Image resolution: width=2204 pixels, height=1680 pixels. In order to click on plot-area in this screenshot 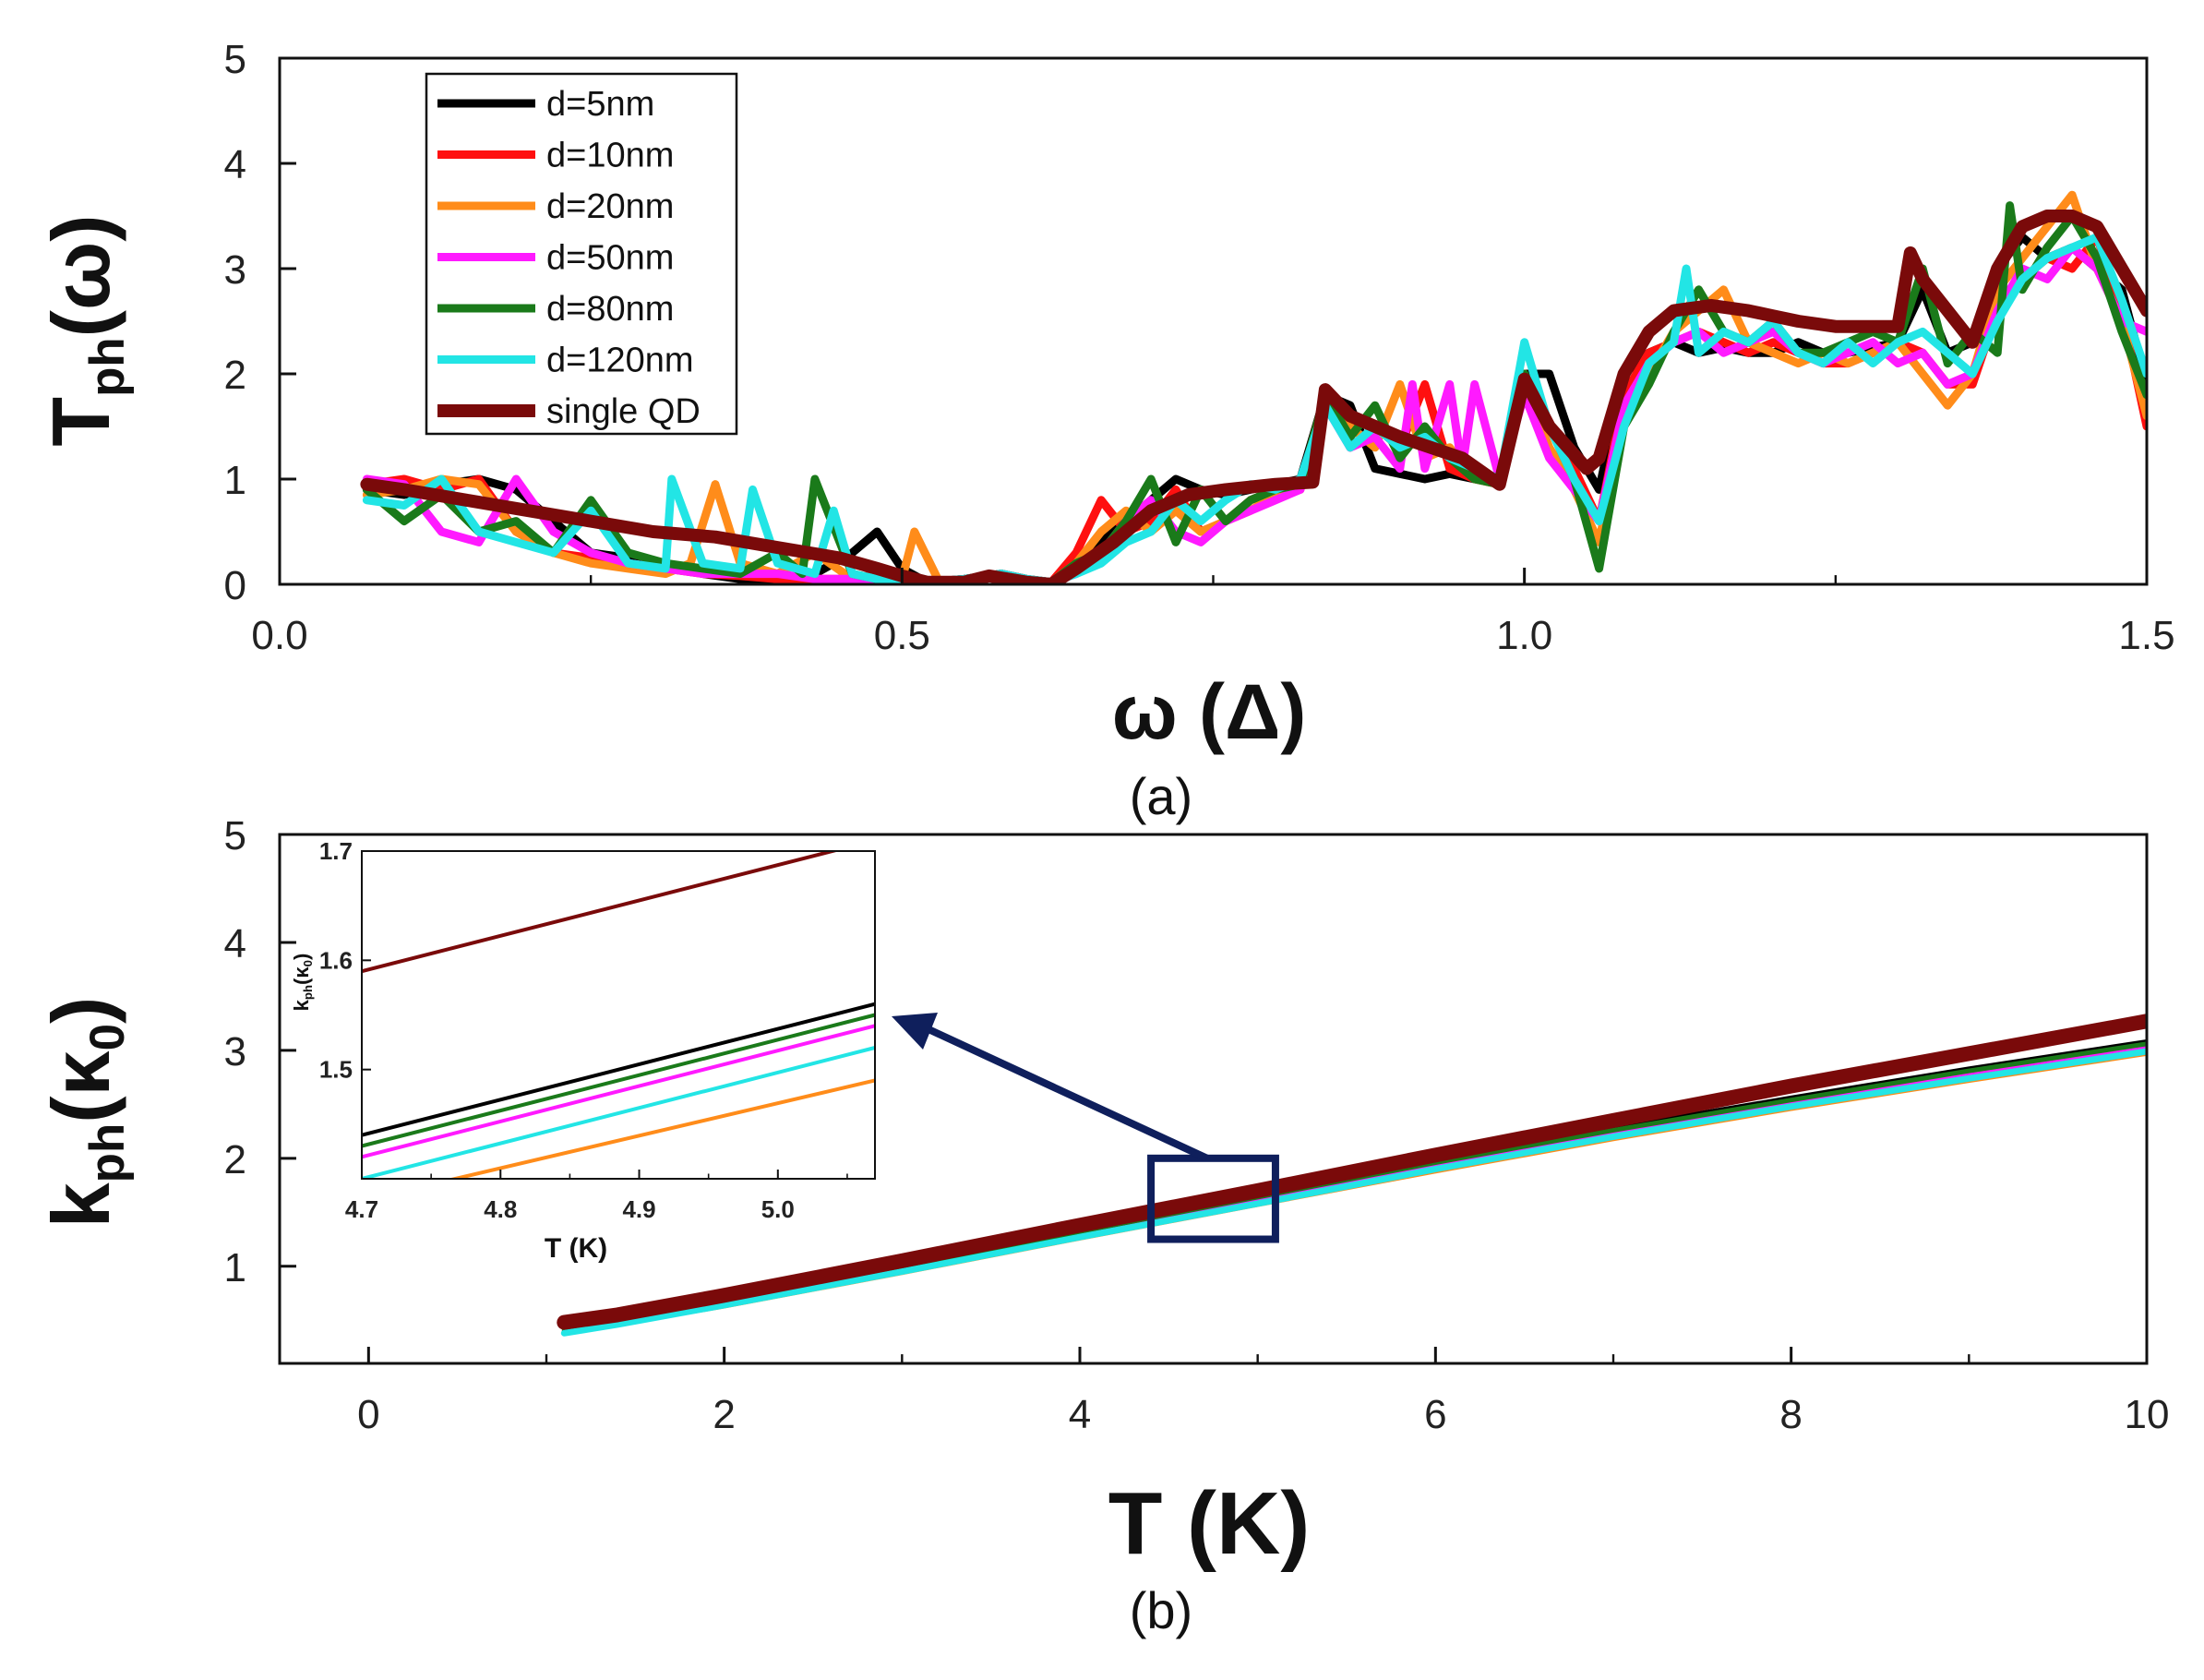, I will do `click(618, 1015)`.